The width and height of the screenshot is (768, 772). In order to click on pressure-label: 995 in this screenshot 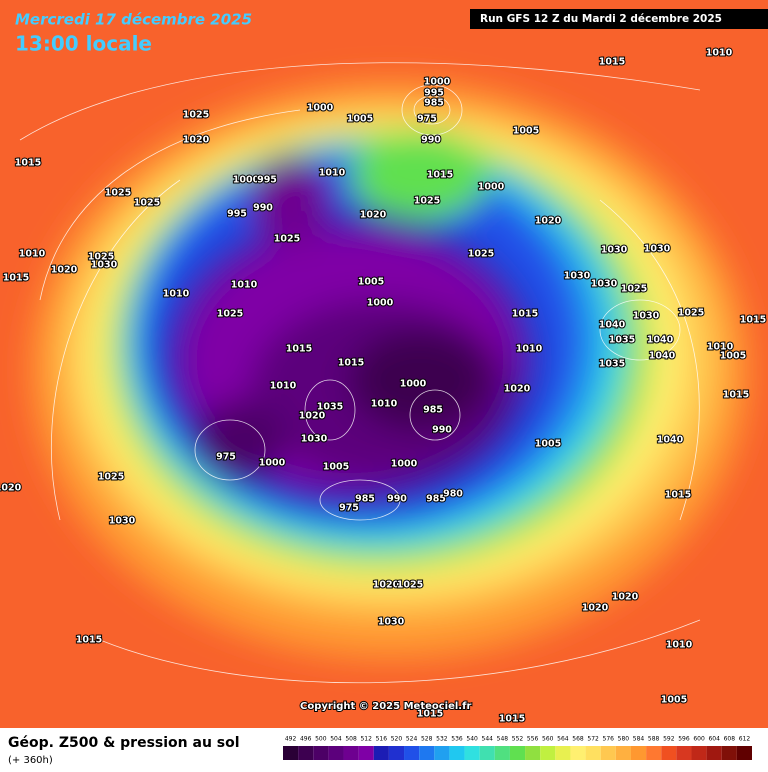, I will do `click(267, 180)`.